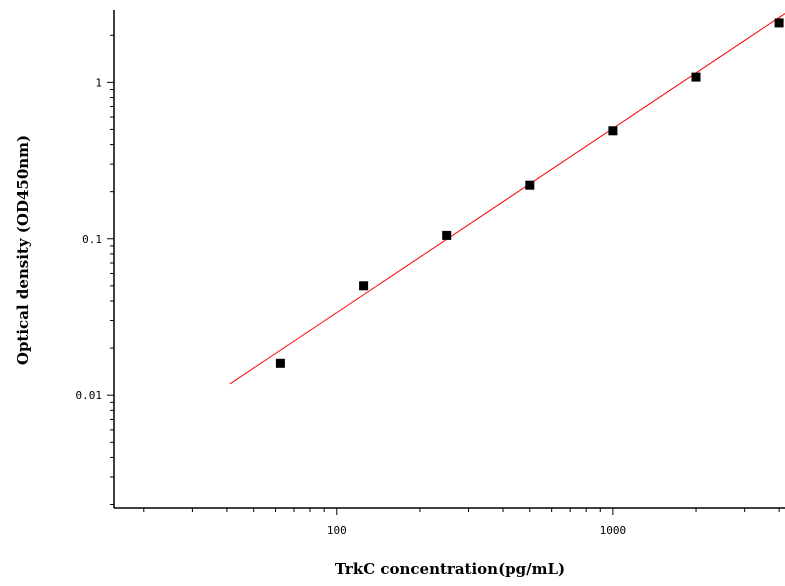  What do you see at coordinates (92, 239) in the screenshot?
I see `y-tick-label: 0.1` at bounding box center [92, 239].